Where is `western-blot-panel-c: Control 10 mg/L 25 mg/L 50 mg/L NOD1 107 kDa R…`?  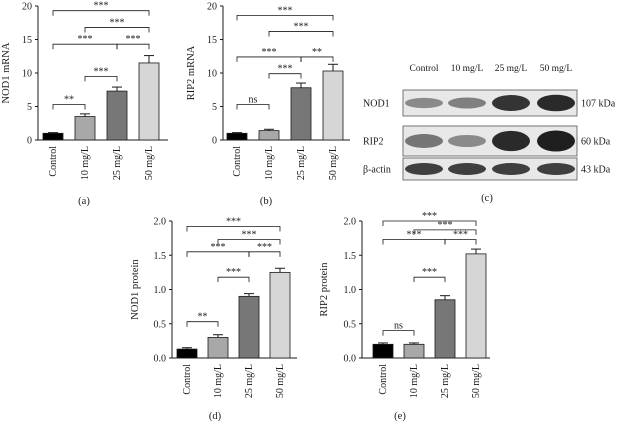 western-blot-panel-c: Control 10 mg/L 25 mg/L 50 mg/L NOD1 107 kDa R… is located at coordinates (489, 134).